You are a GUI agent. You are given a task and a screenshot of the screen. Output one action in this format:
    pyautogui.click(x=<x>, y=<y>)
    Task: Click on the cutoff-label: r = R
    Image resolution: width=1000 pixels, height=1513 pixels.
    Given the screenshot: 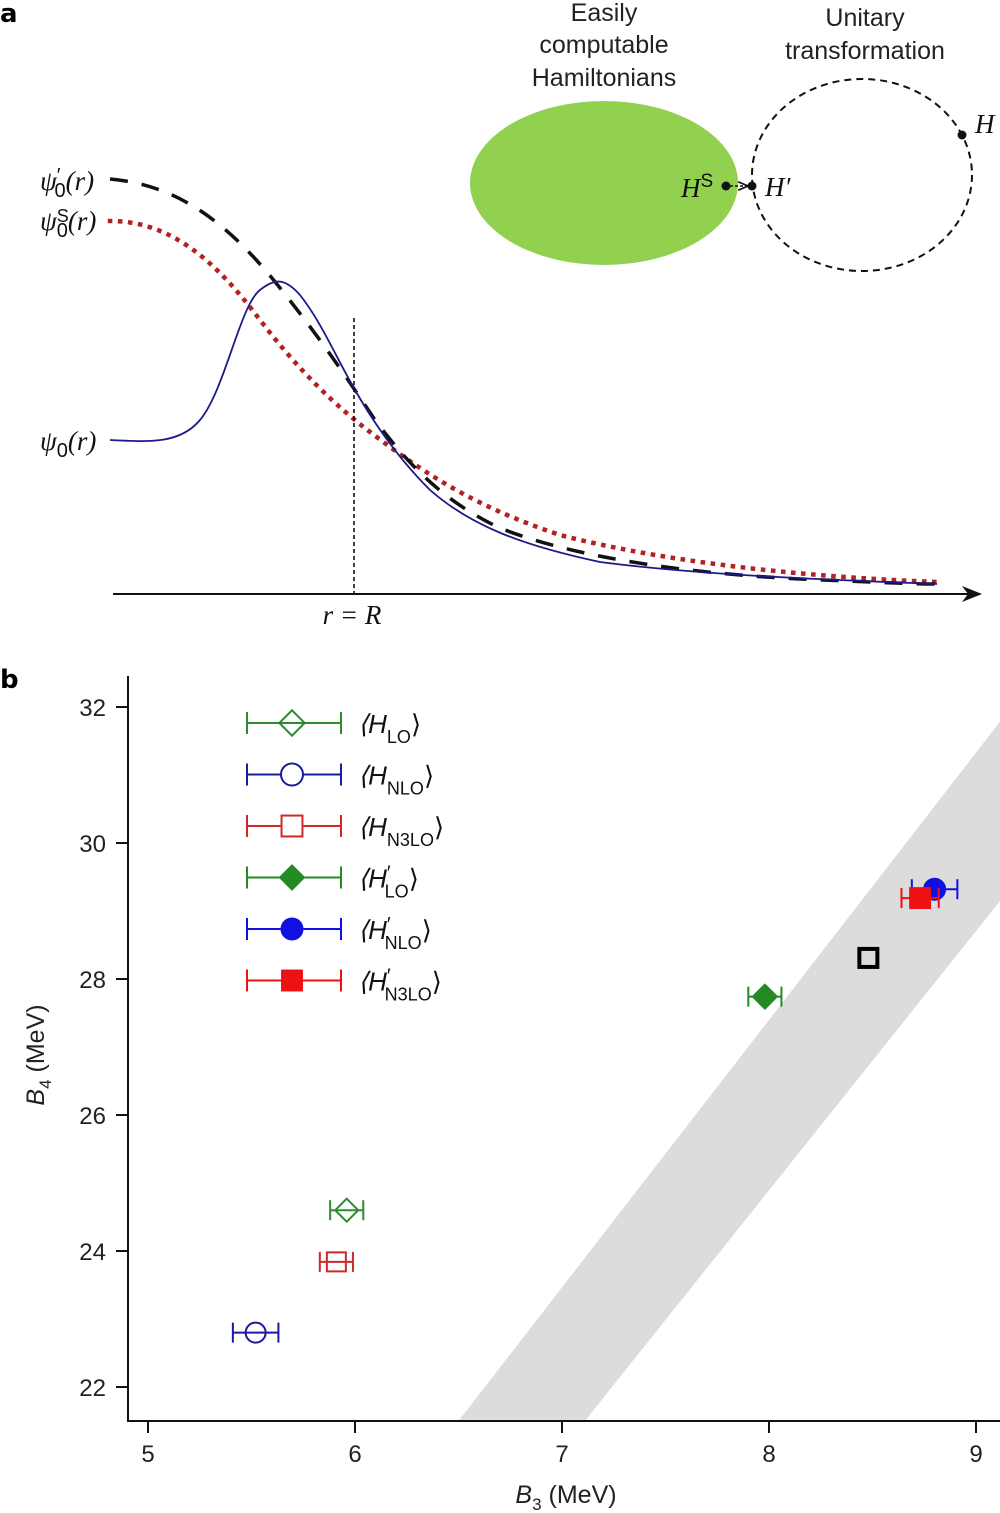 What is the action you would take?
    pyautogui.click(x=352, y=615)
    